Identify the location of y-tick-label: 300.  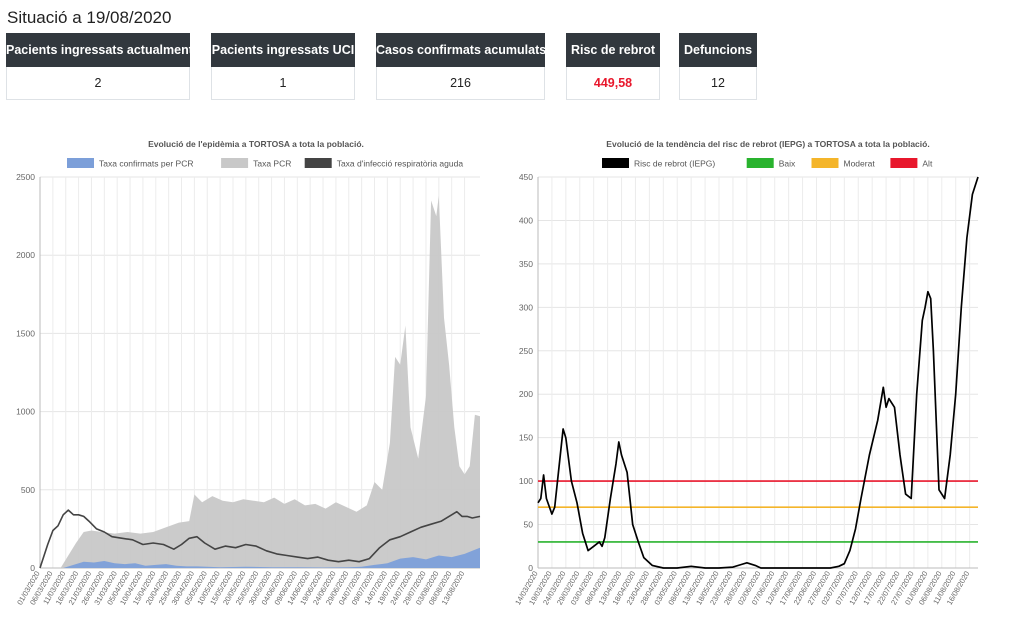
(526, 307).